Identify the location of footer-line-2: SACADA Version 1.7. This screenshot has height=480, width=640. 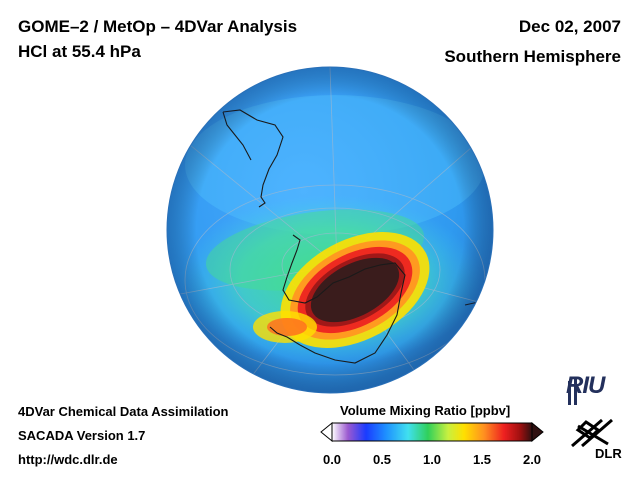
(82, 435).